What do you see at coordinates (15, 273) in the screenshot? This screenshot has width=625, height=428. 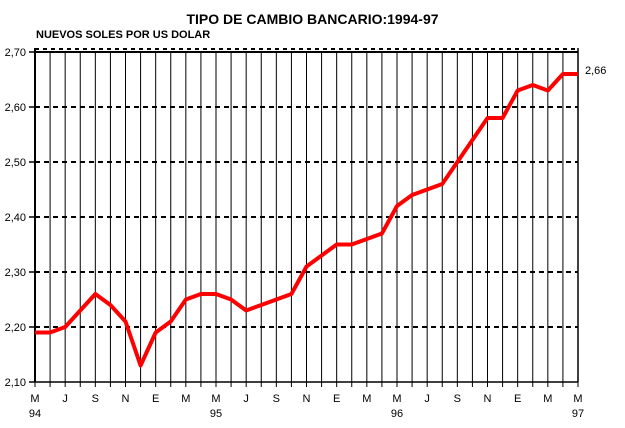 I see `y-tick-label: 2,30` at bounding box center [15, 273].